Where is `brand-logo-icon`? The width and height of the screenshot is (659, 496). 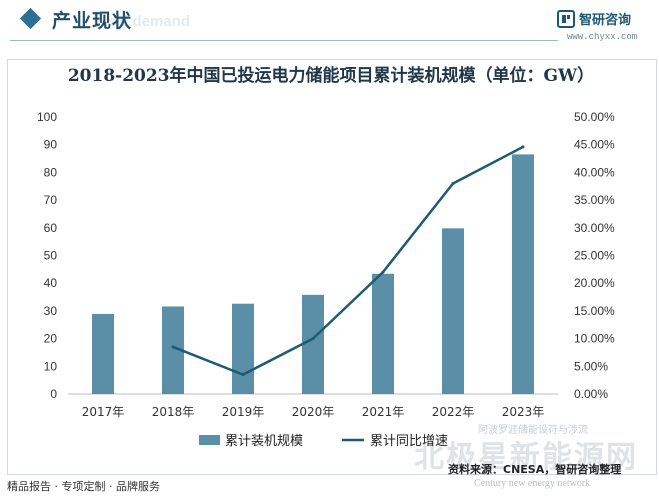
brand-logo-icon is located at coordinates (566, 19).